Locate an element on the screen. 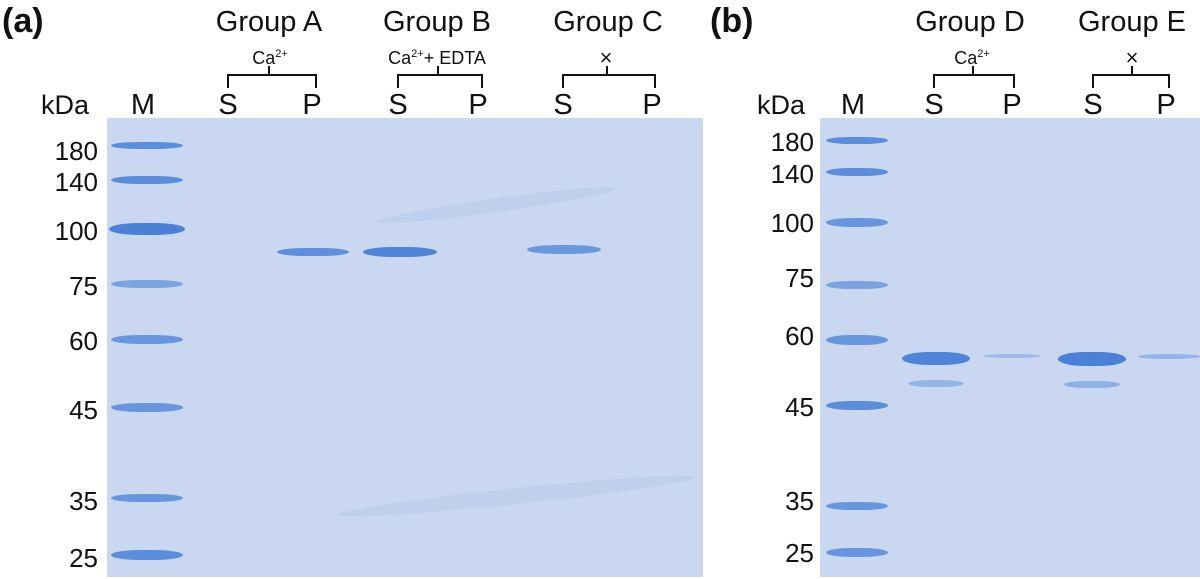  bracket-a-stem is located at coordinates (269, 70).